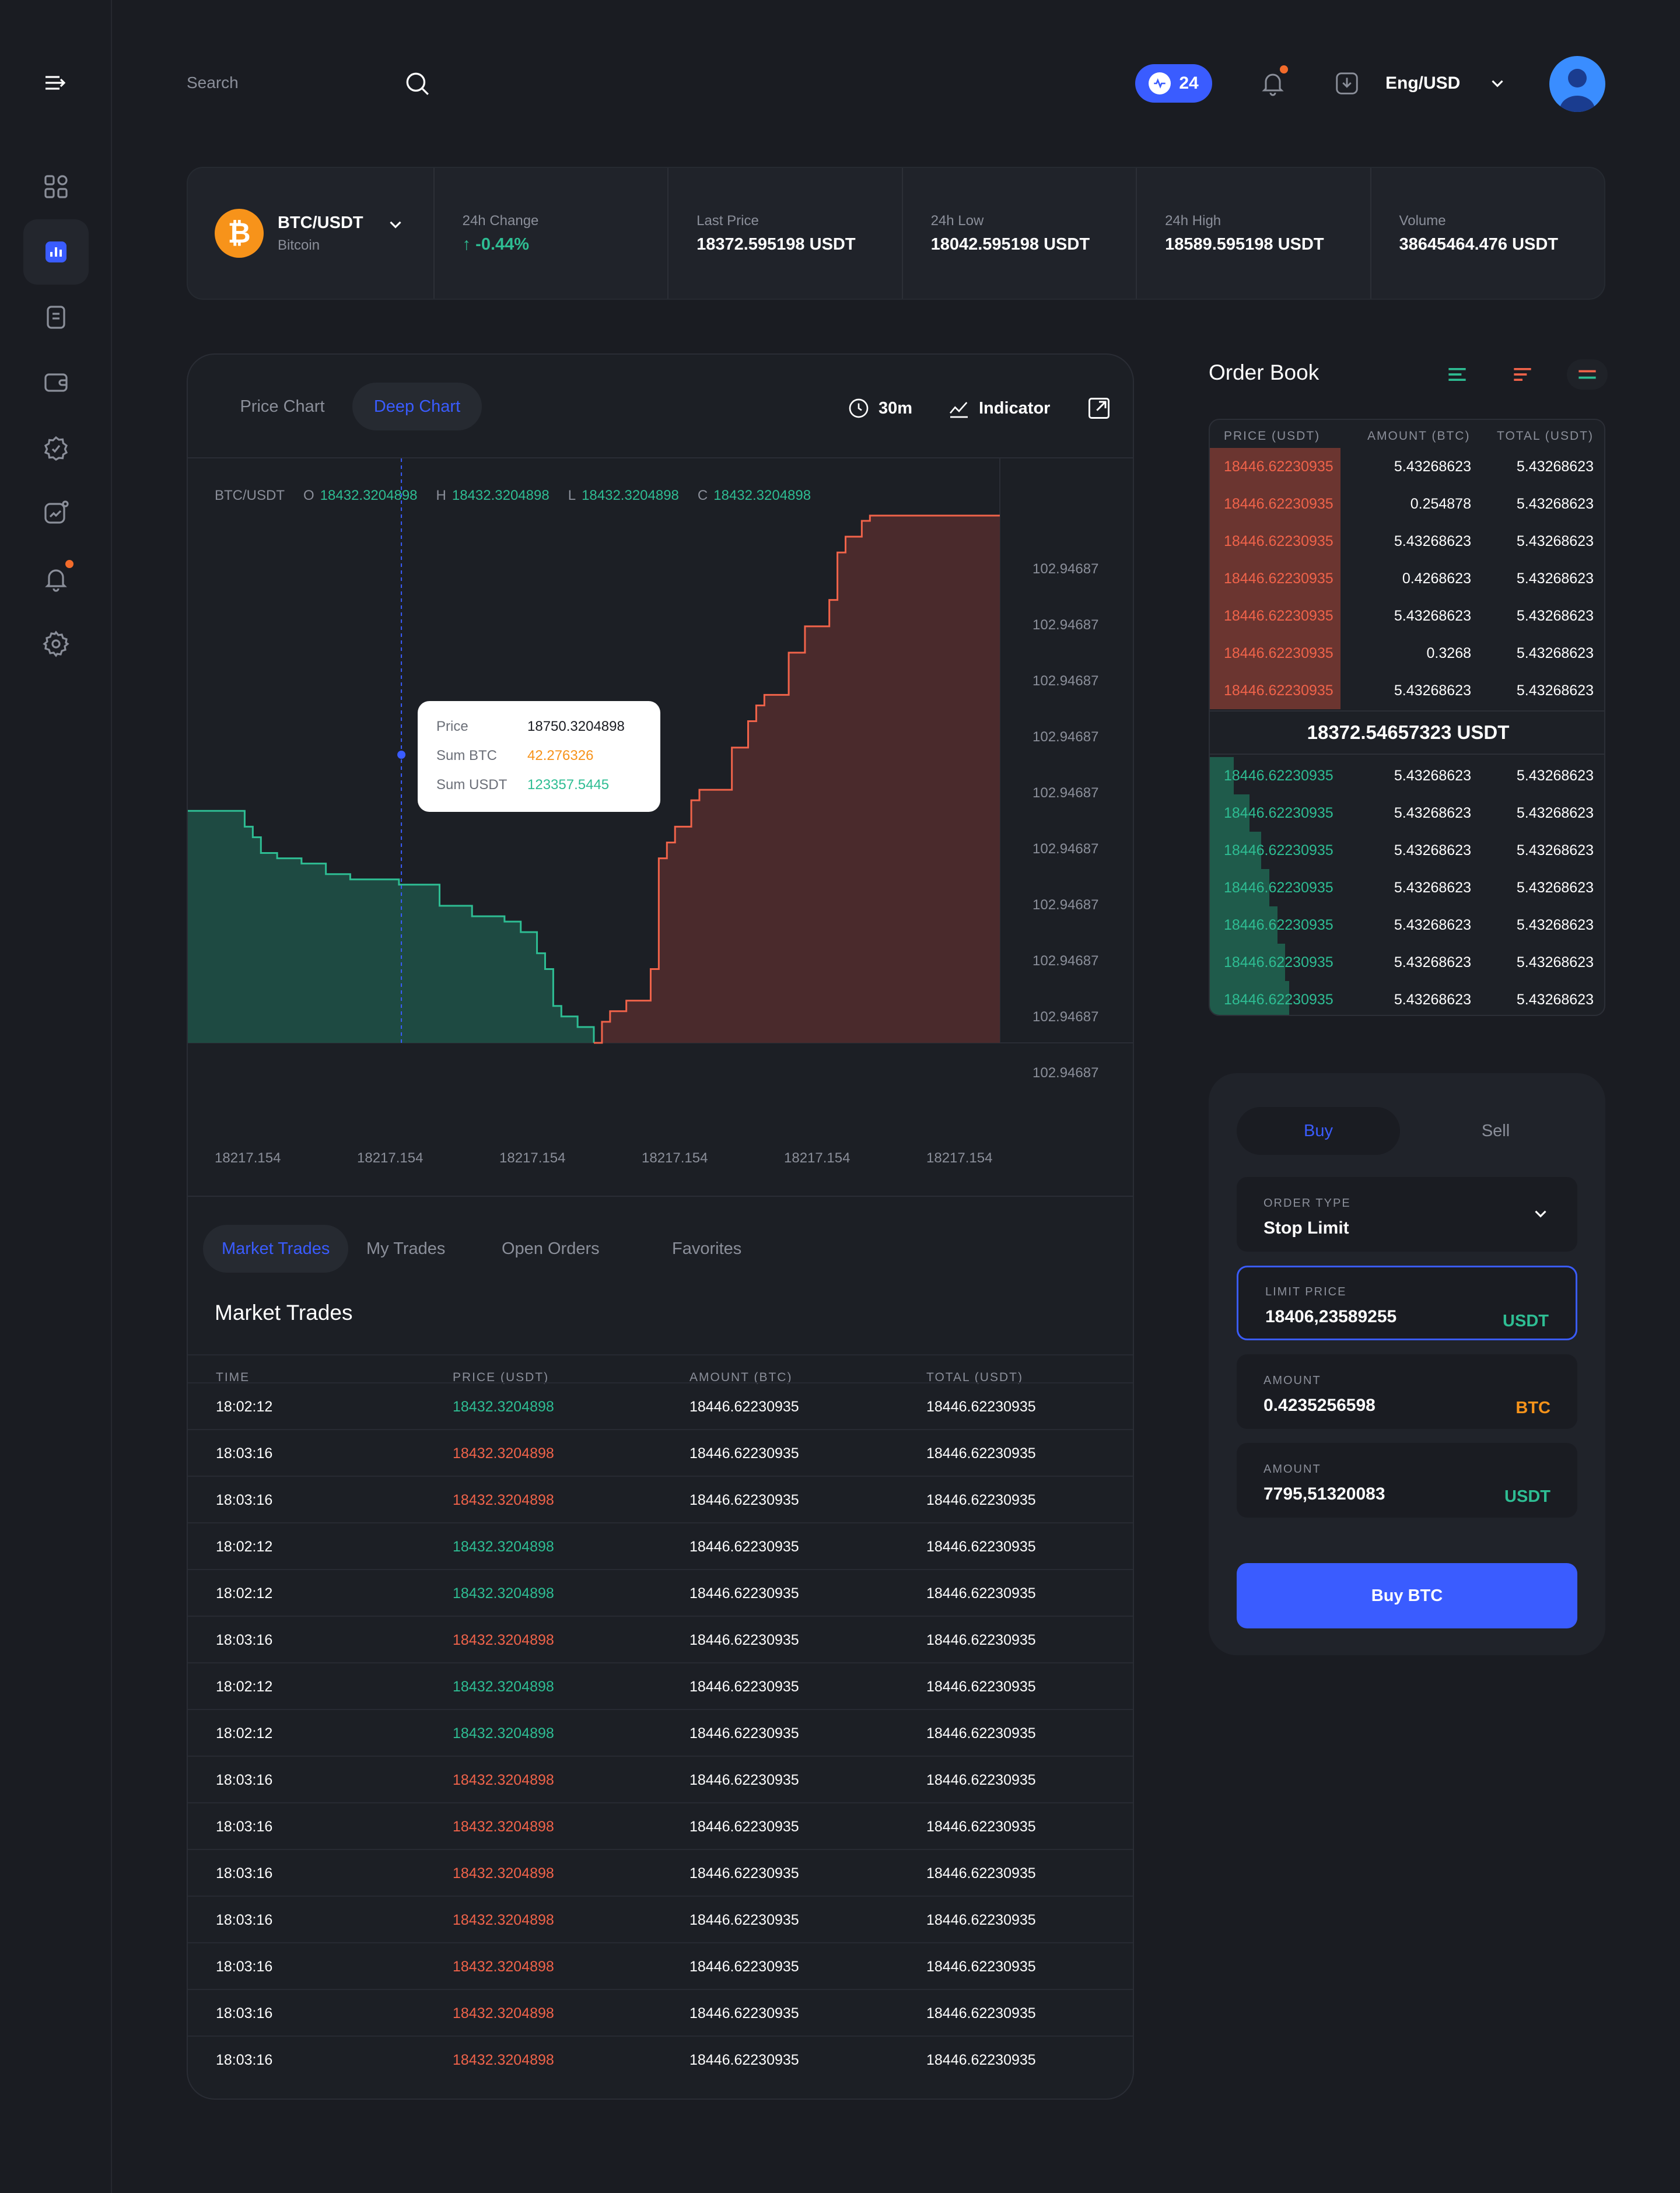 The height and width of the screenshot is (2193, 1680). What do you see at coordinates (551, 1248) in the screenshot?
I see `tab-open-orders: Open Orders` at bounding box center [551, 1248].